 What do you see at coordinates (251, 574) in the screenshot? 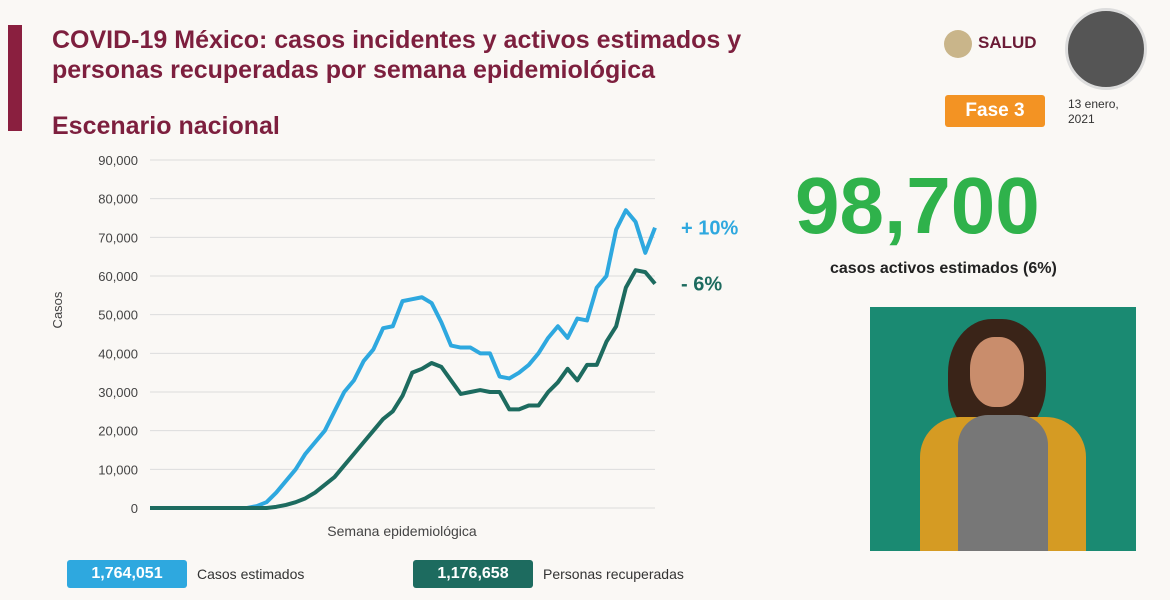
I see `legend-label: Casos estimados` at bounding box center [251, 574].